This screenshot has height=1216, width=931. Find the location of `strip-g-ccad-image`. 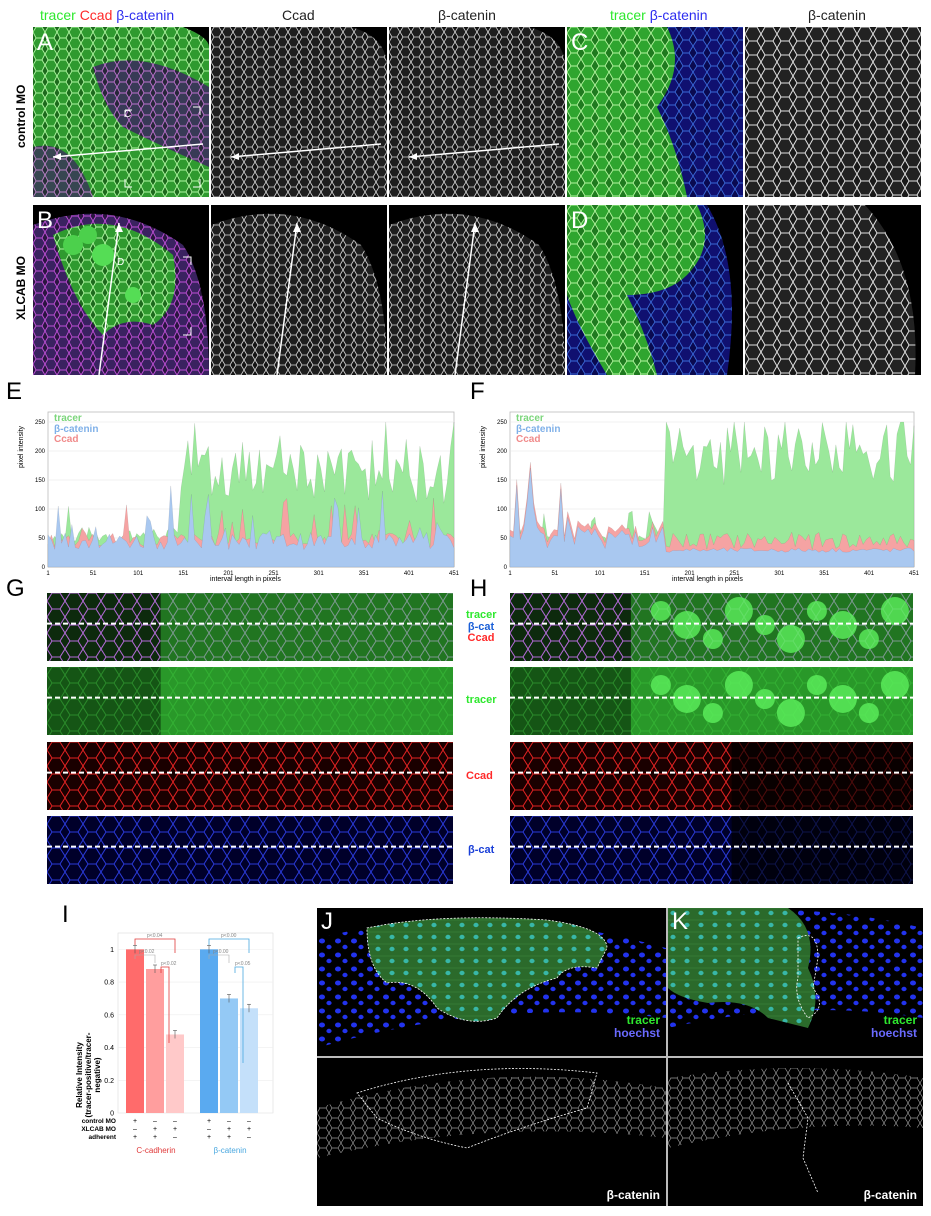

strip-g-ccad-image is located at coordinates (250, 776).